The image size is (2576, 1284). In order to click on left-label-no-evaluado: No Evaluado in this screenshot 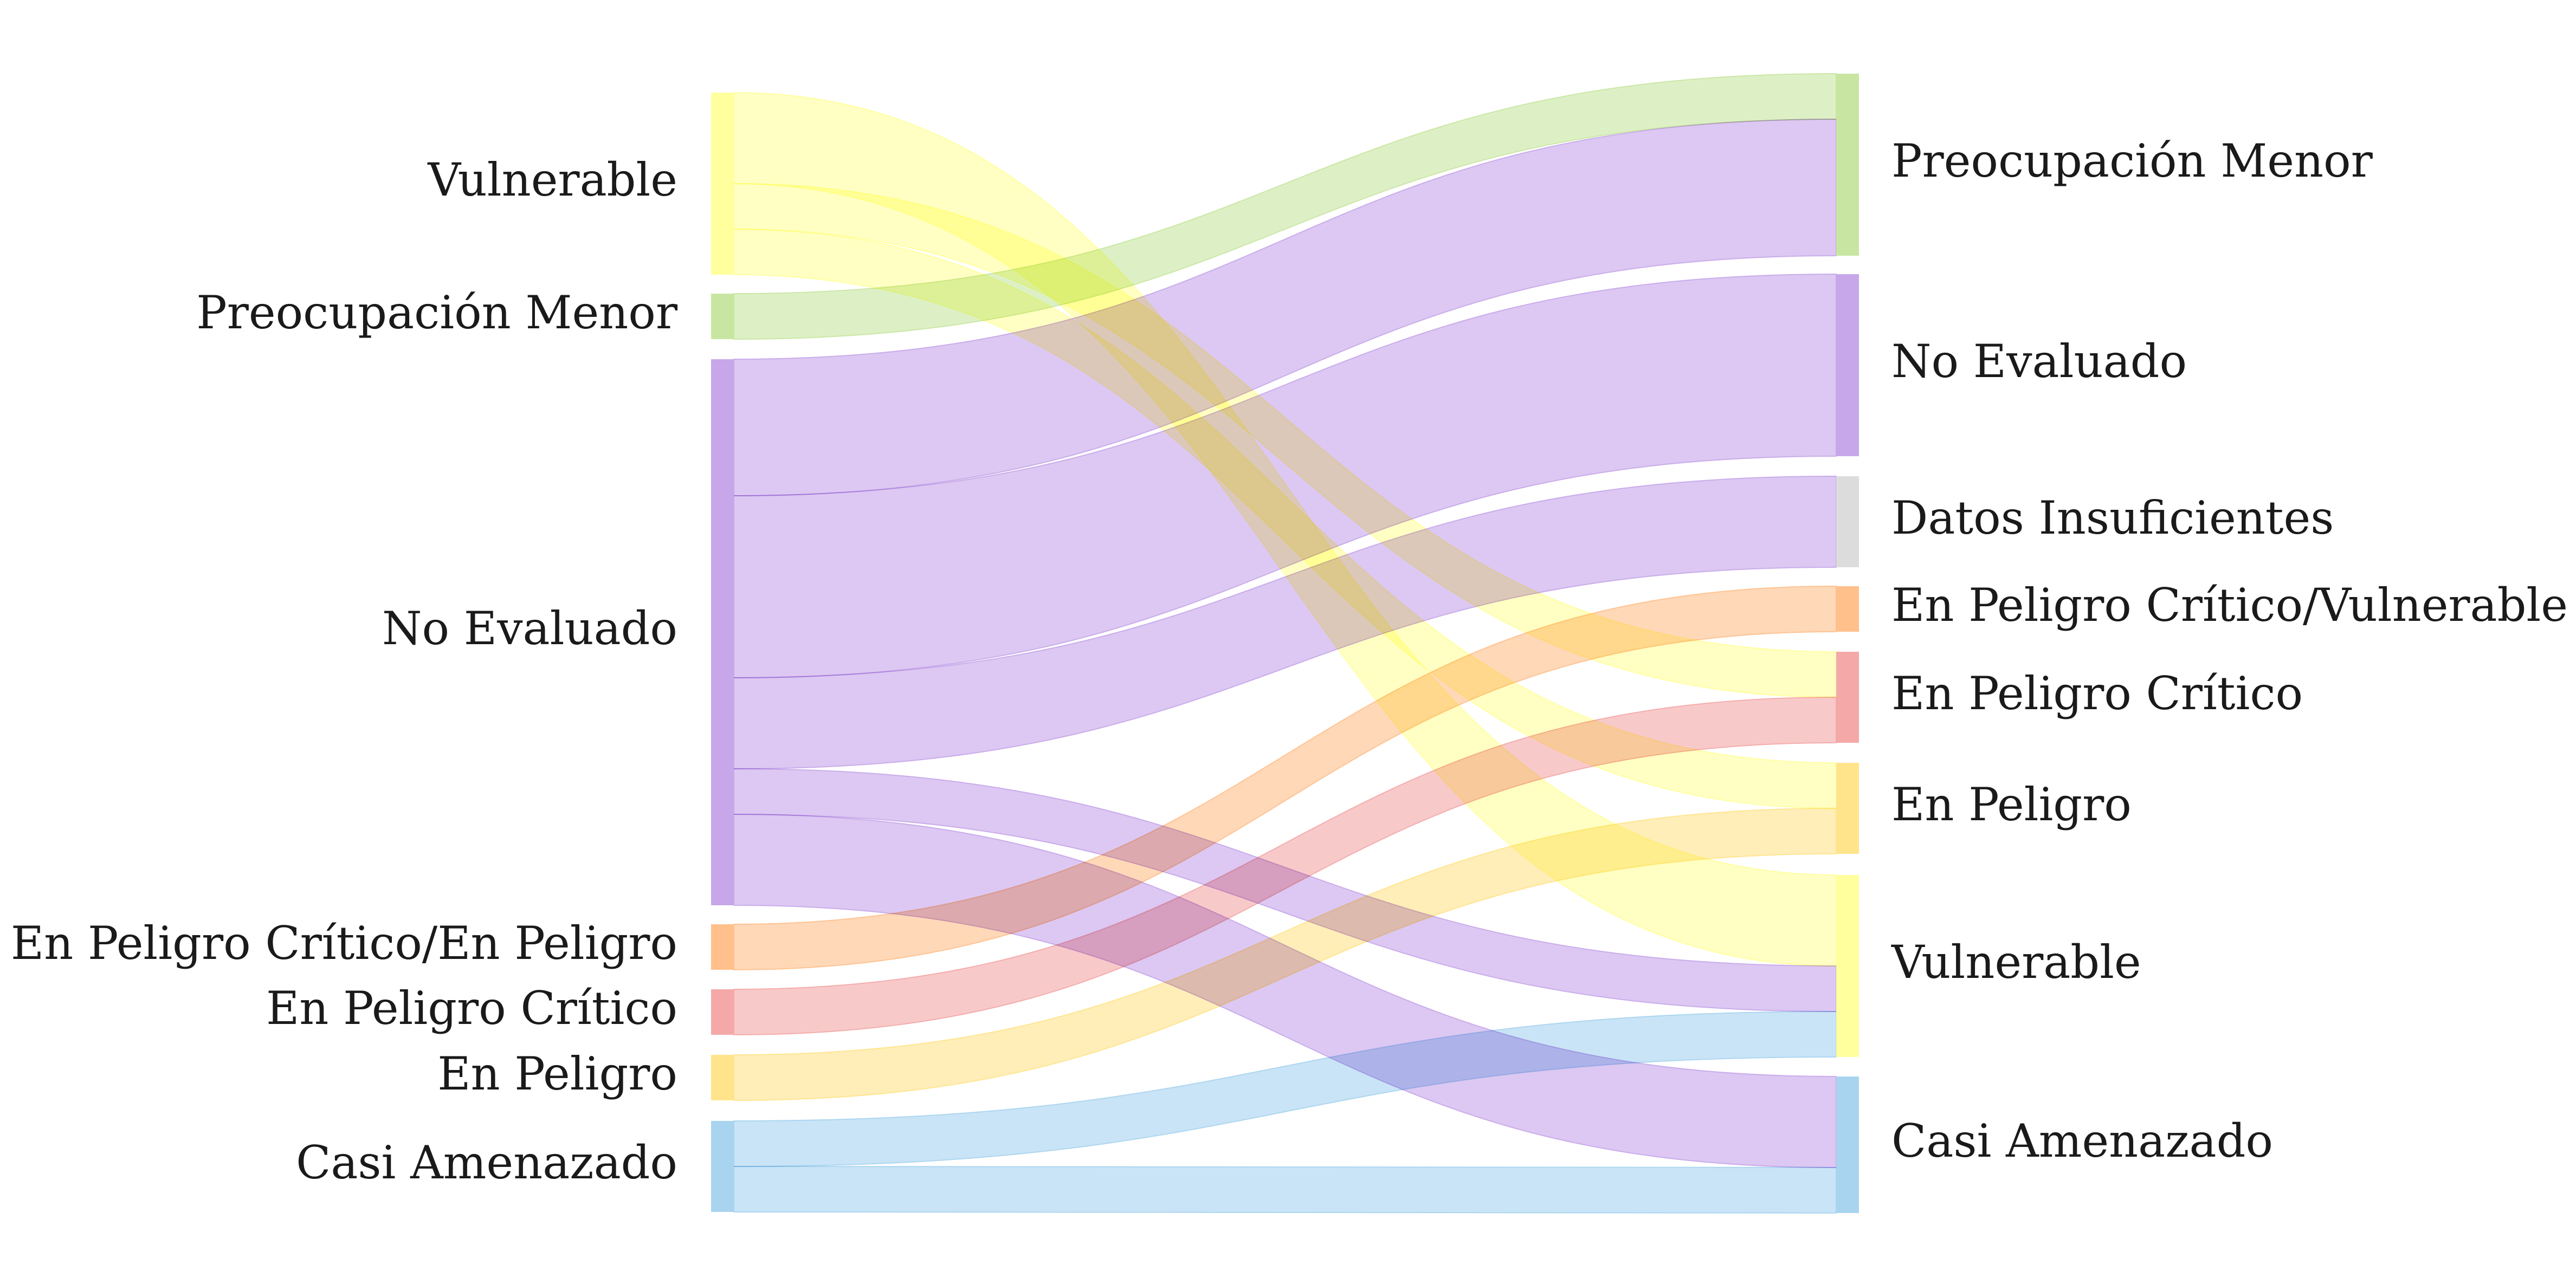, I will do `click(529, 628)`.